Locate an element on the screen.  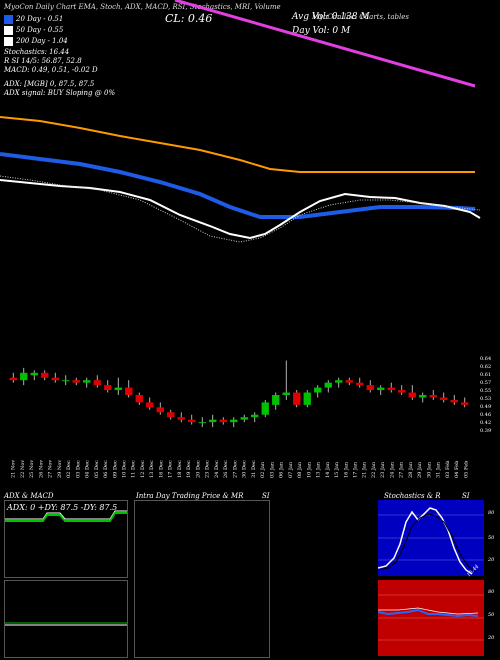
date-tick-label: 07 Jan is located at coordinates (291, 469).